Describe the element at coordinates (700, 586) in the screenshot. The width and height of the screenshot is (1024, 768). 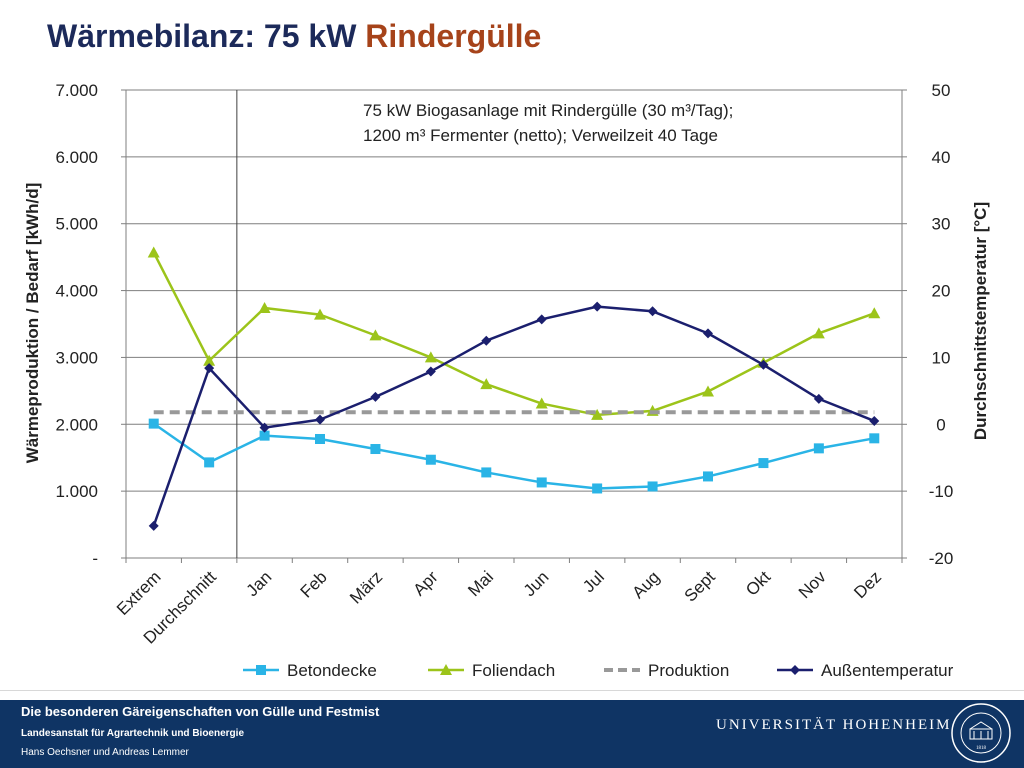
I see `x-tick-label: Sept` at that location.